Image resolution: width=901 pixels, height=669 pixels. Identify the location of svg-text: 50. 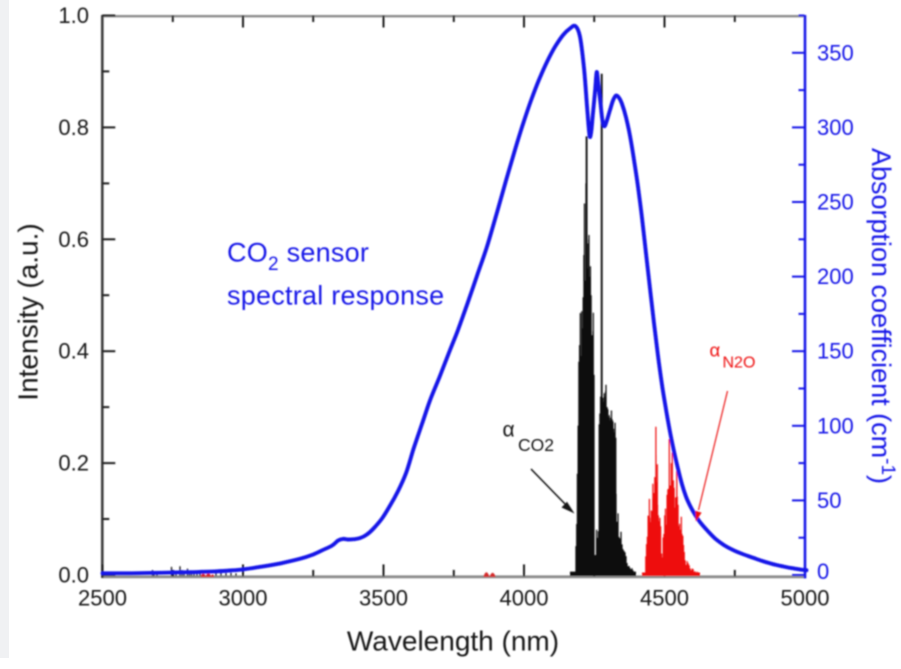
(829, 500).